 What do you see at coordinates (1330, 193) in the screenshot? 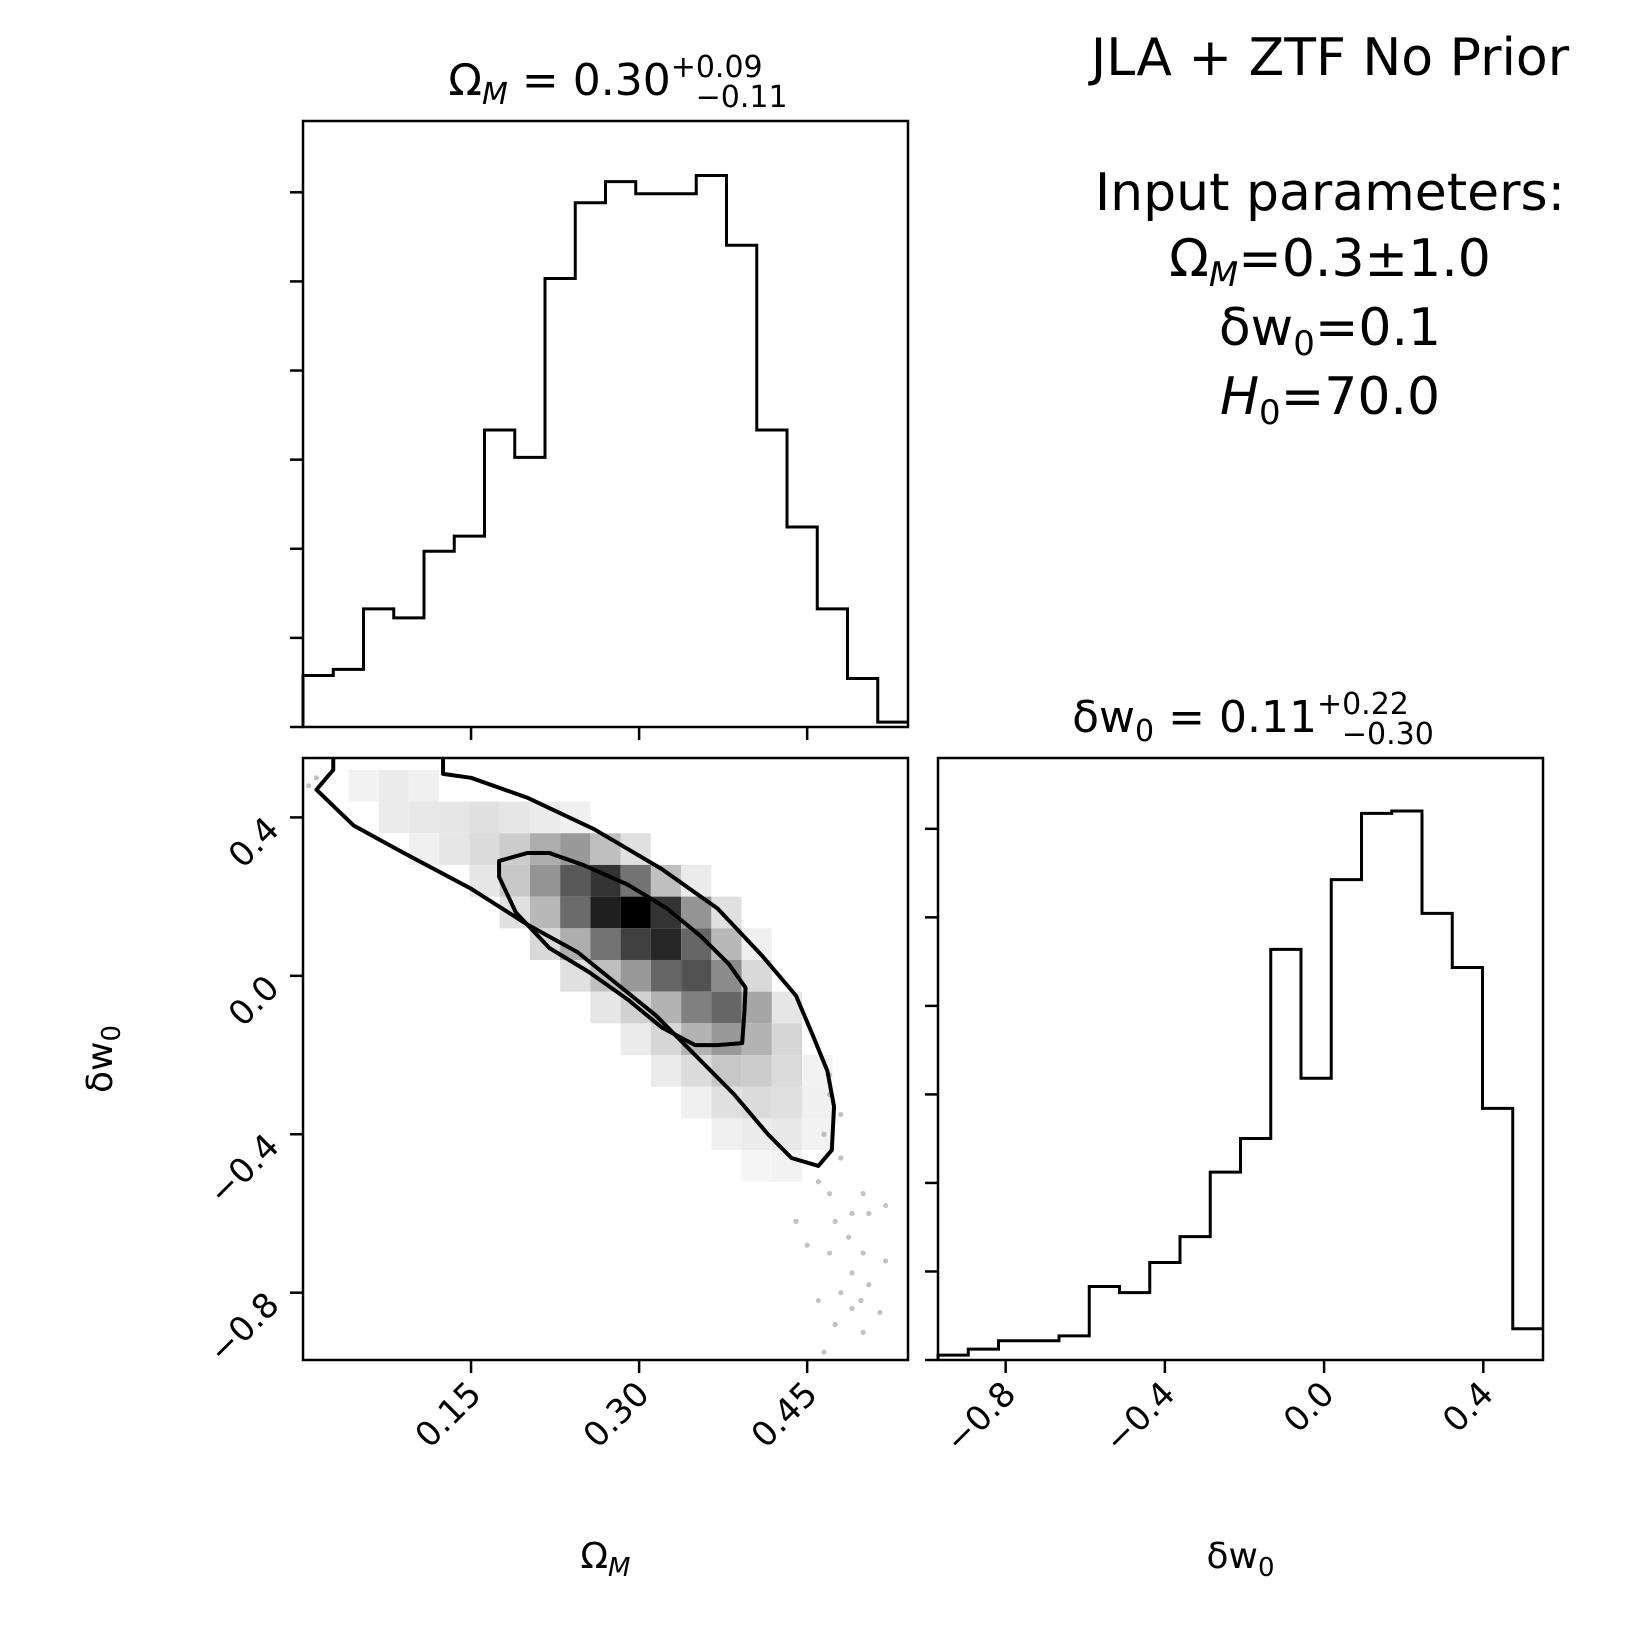
I see `input-parameters-heading: Input parameters:` at bounding box center [1330, 193].